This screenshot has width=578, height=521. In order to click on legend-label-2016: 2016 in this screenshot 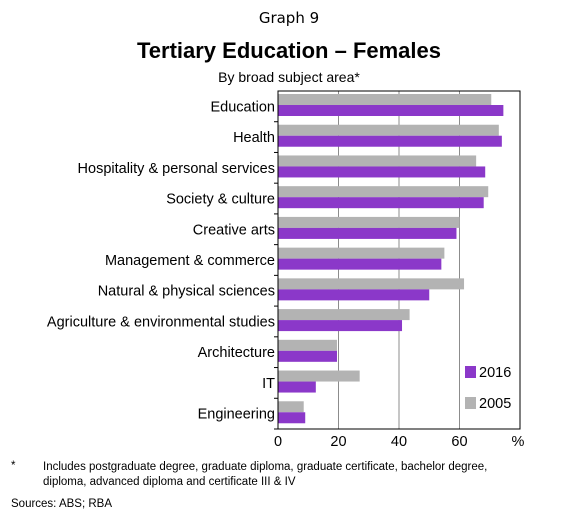, I will do `click(495, 373)`.